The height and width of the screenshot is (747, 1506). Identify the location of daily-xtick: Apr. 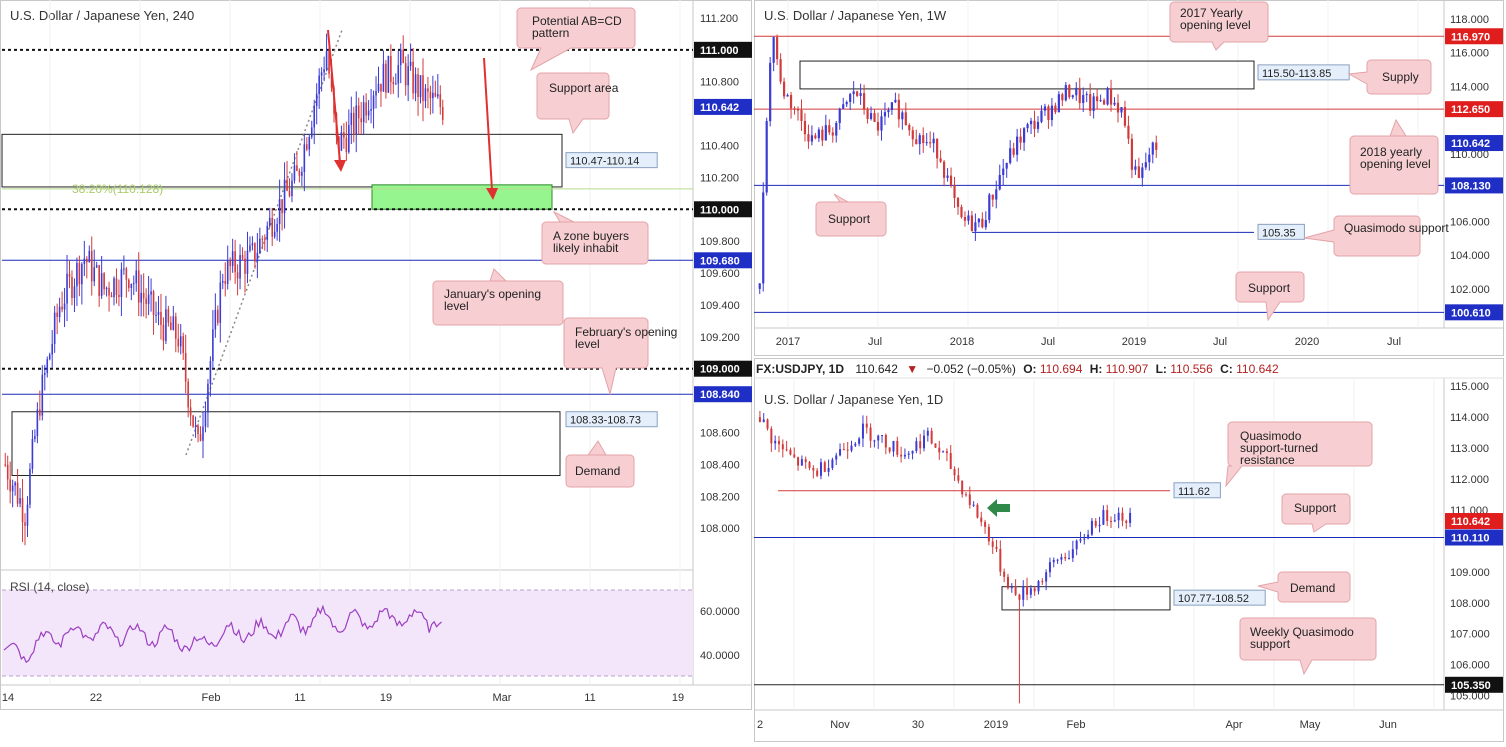
(1233, 725).